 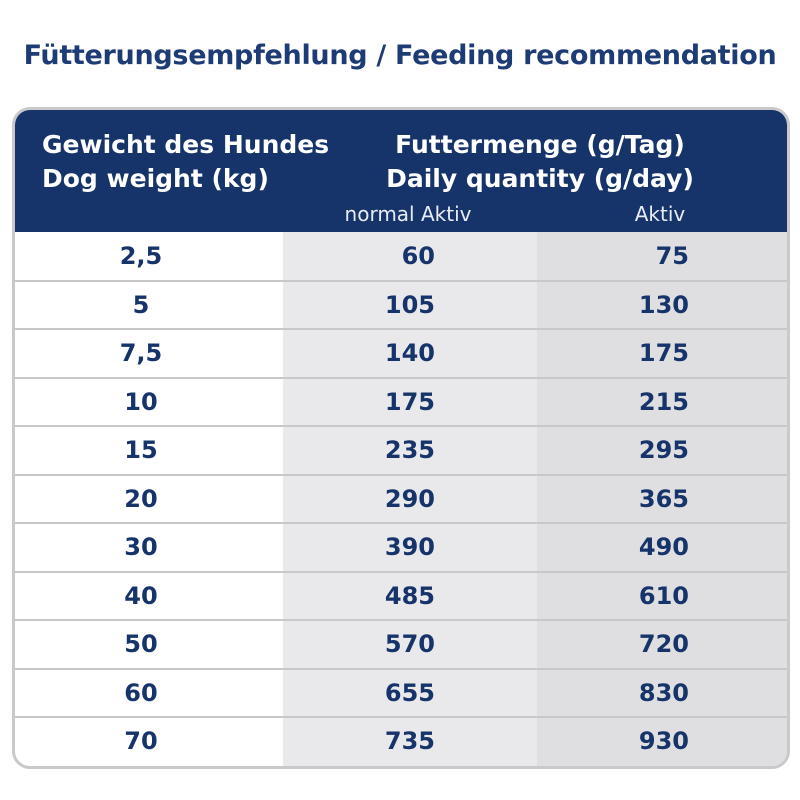 What do you see at coordinates (141, 644) in the screenshot?
I see `weight-cell: 50` at bounding box center [141, 644].